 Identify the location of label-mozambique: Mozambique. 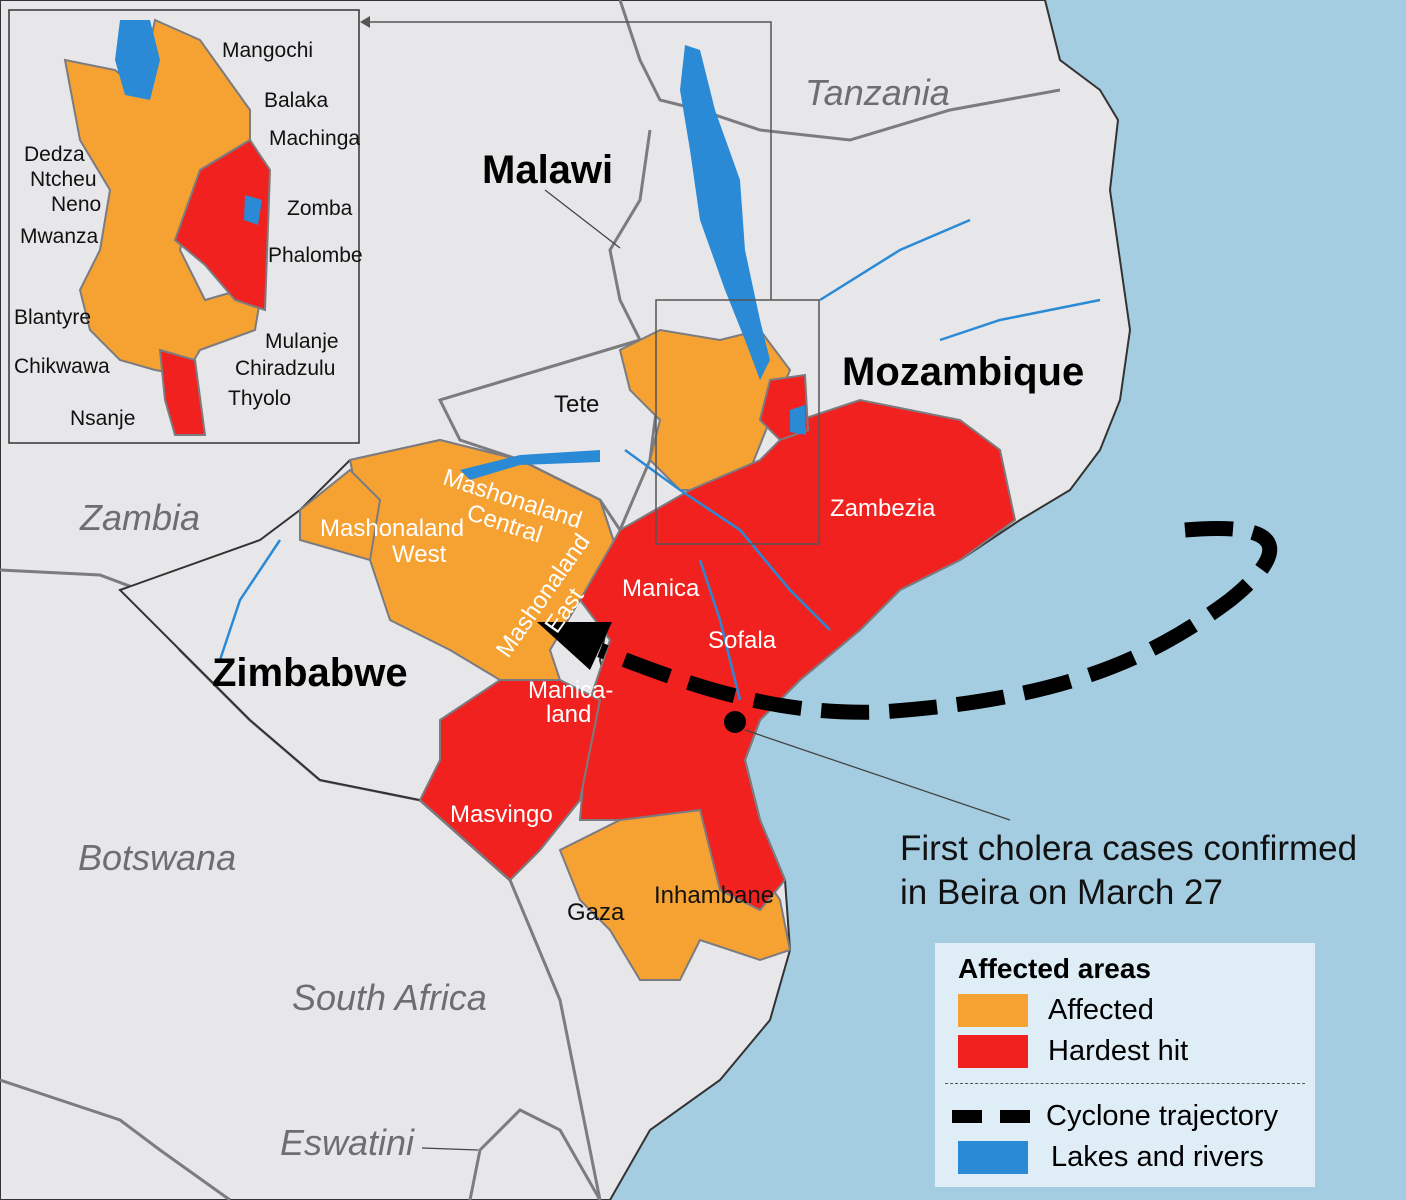
(963, 372).